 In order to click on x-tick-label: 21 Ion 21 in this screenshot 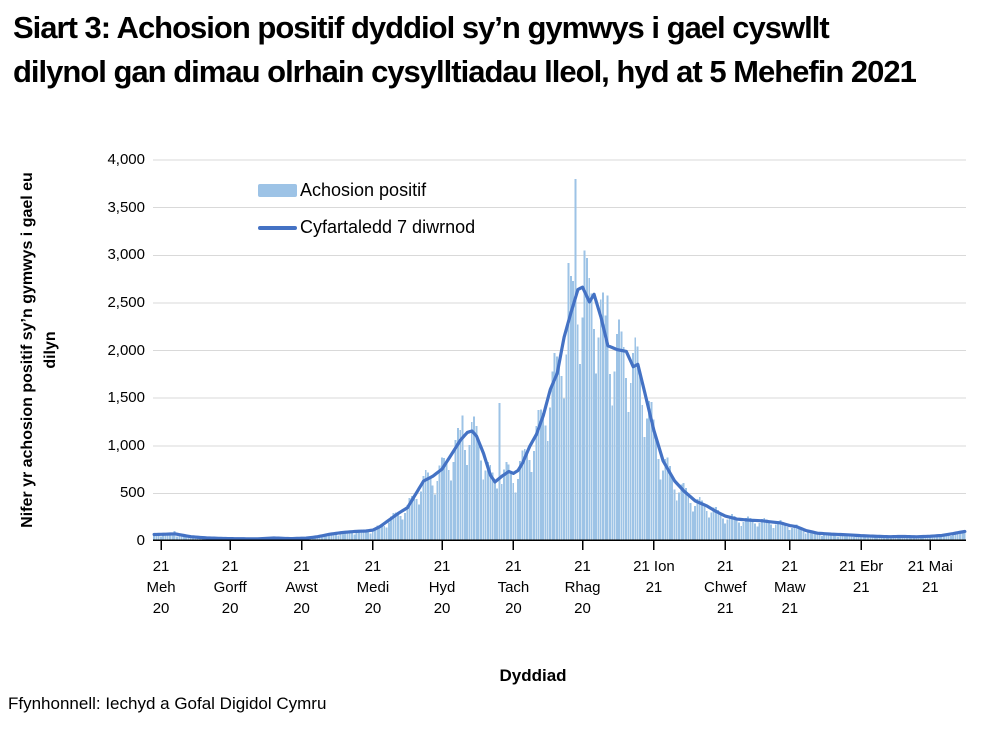, I will do `click(654, 577)`.